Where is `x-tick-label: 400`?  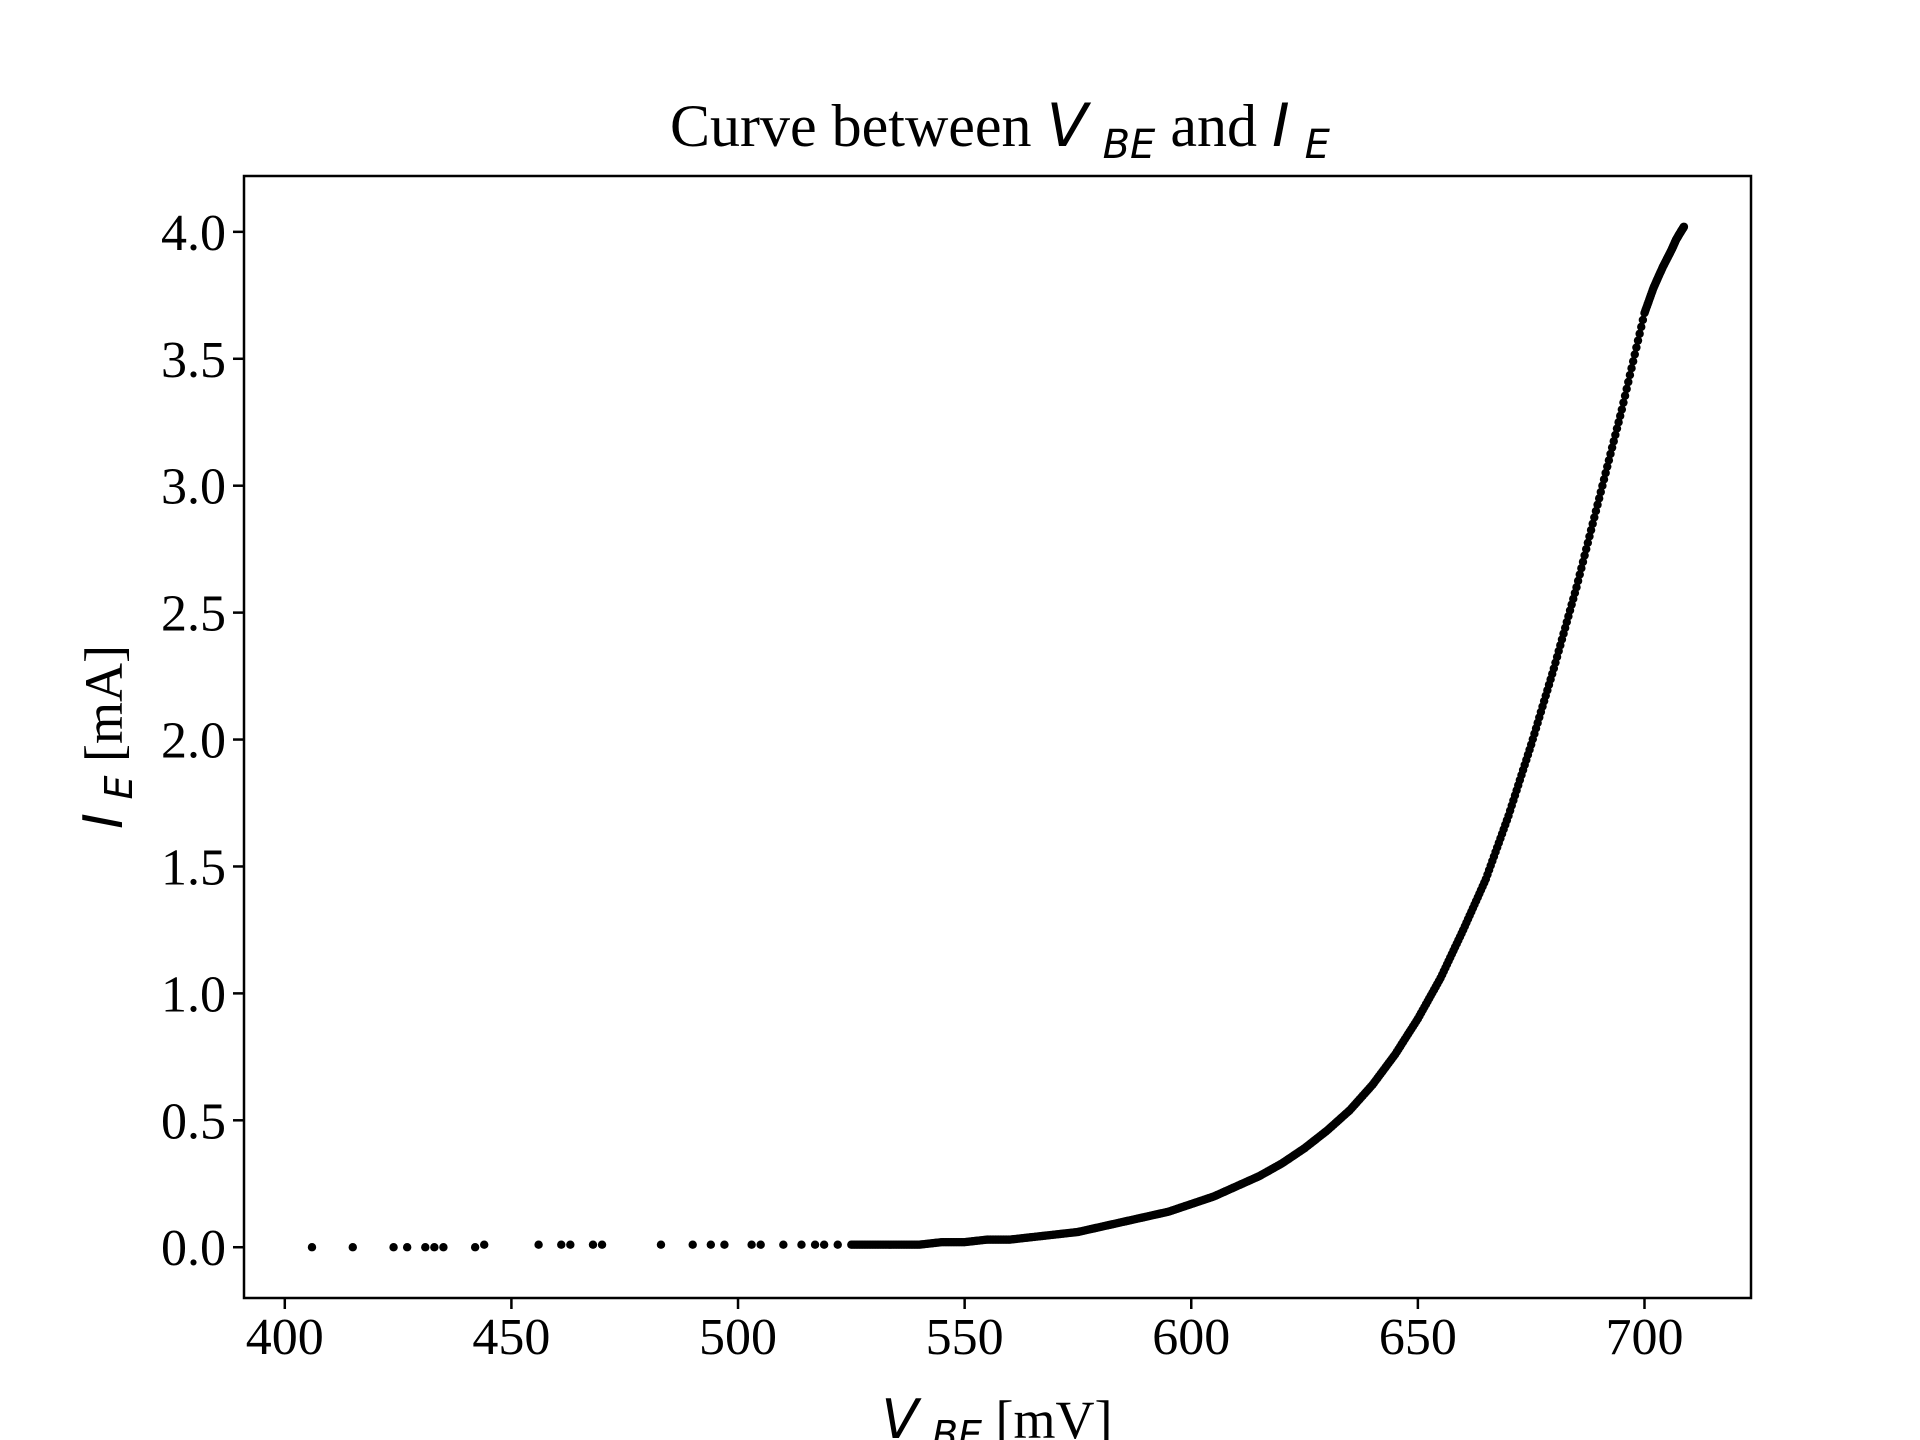 x-tick-label: 400 is located at coordinates (285, 1337).